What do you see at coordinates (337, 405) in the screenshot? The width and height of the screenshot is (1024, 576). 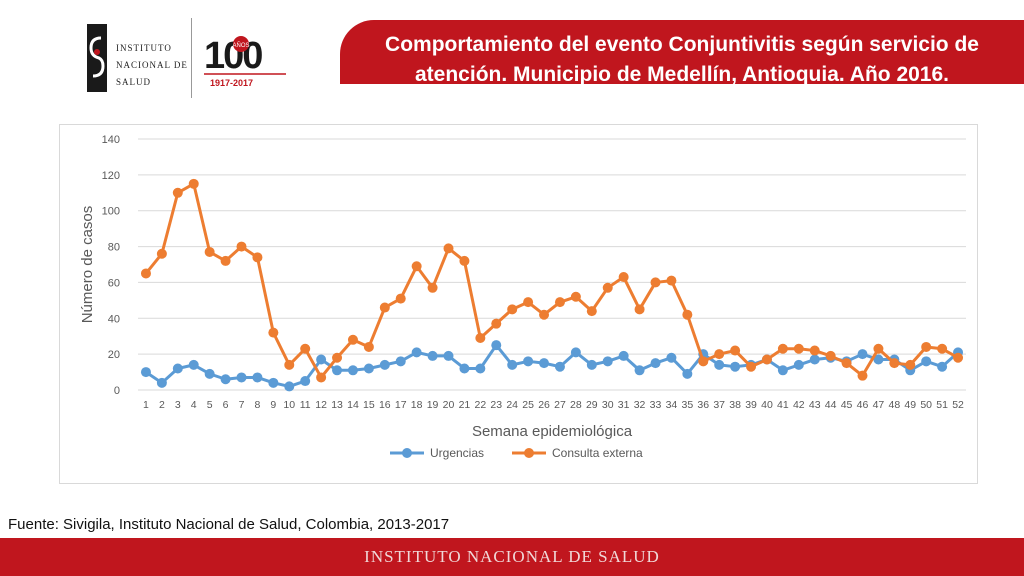 I see `x-tick-label: 13` at bounding box center [337, 405].